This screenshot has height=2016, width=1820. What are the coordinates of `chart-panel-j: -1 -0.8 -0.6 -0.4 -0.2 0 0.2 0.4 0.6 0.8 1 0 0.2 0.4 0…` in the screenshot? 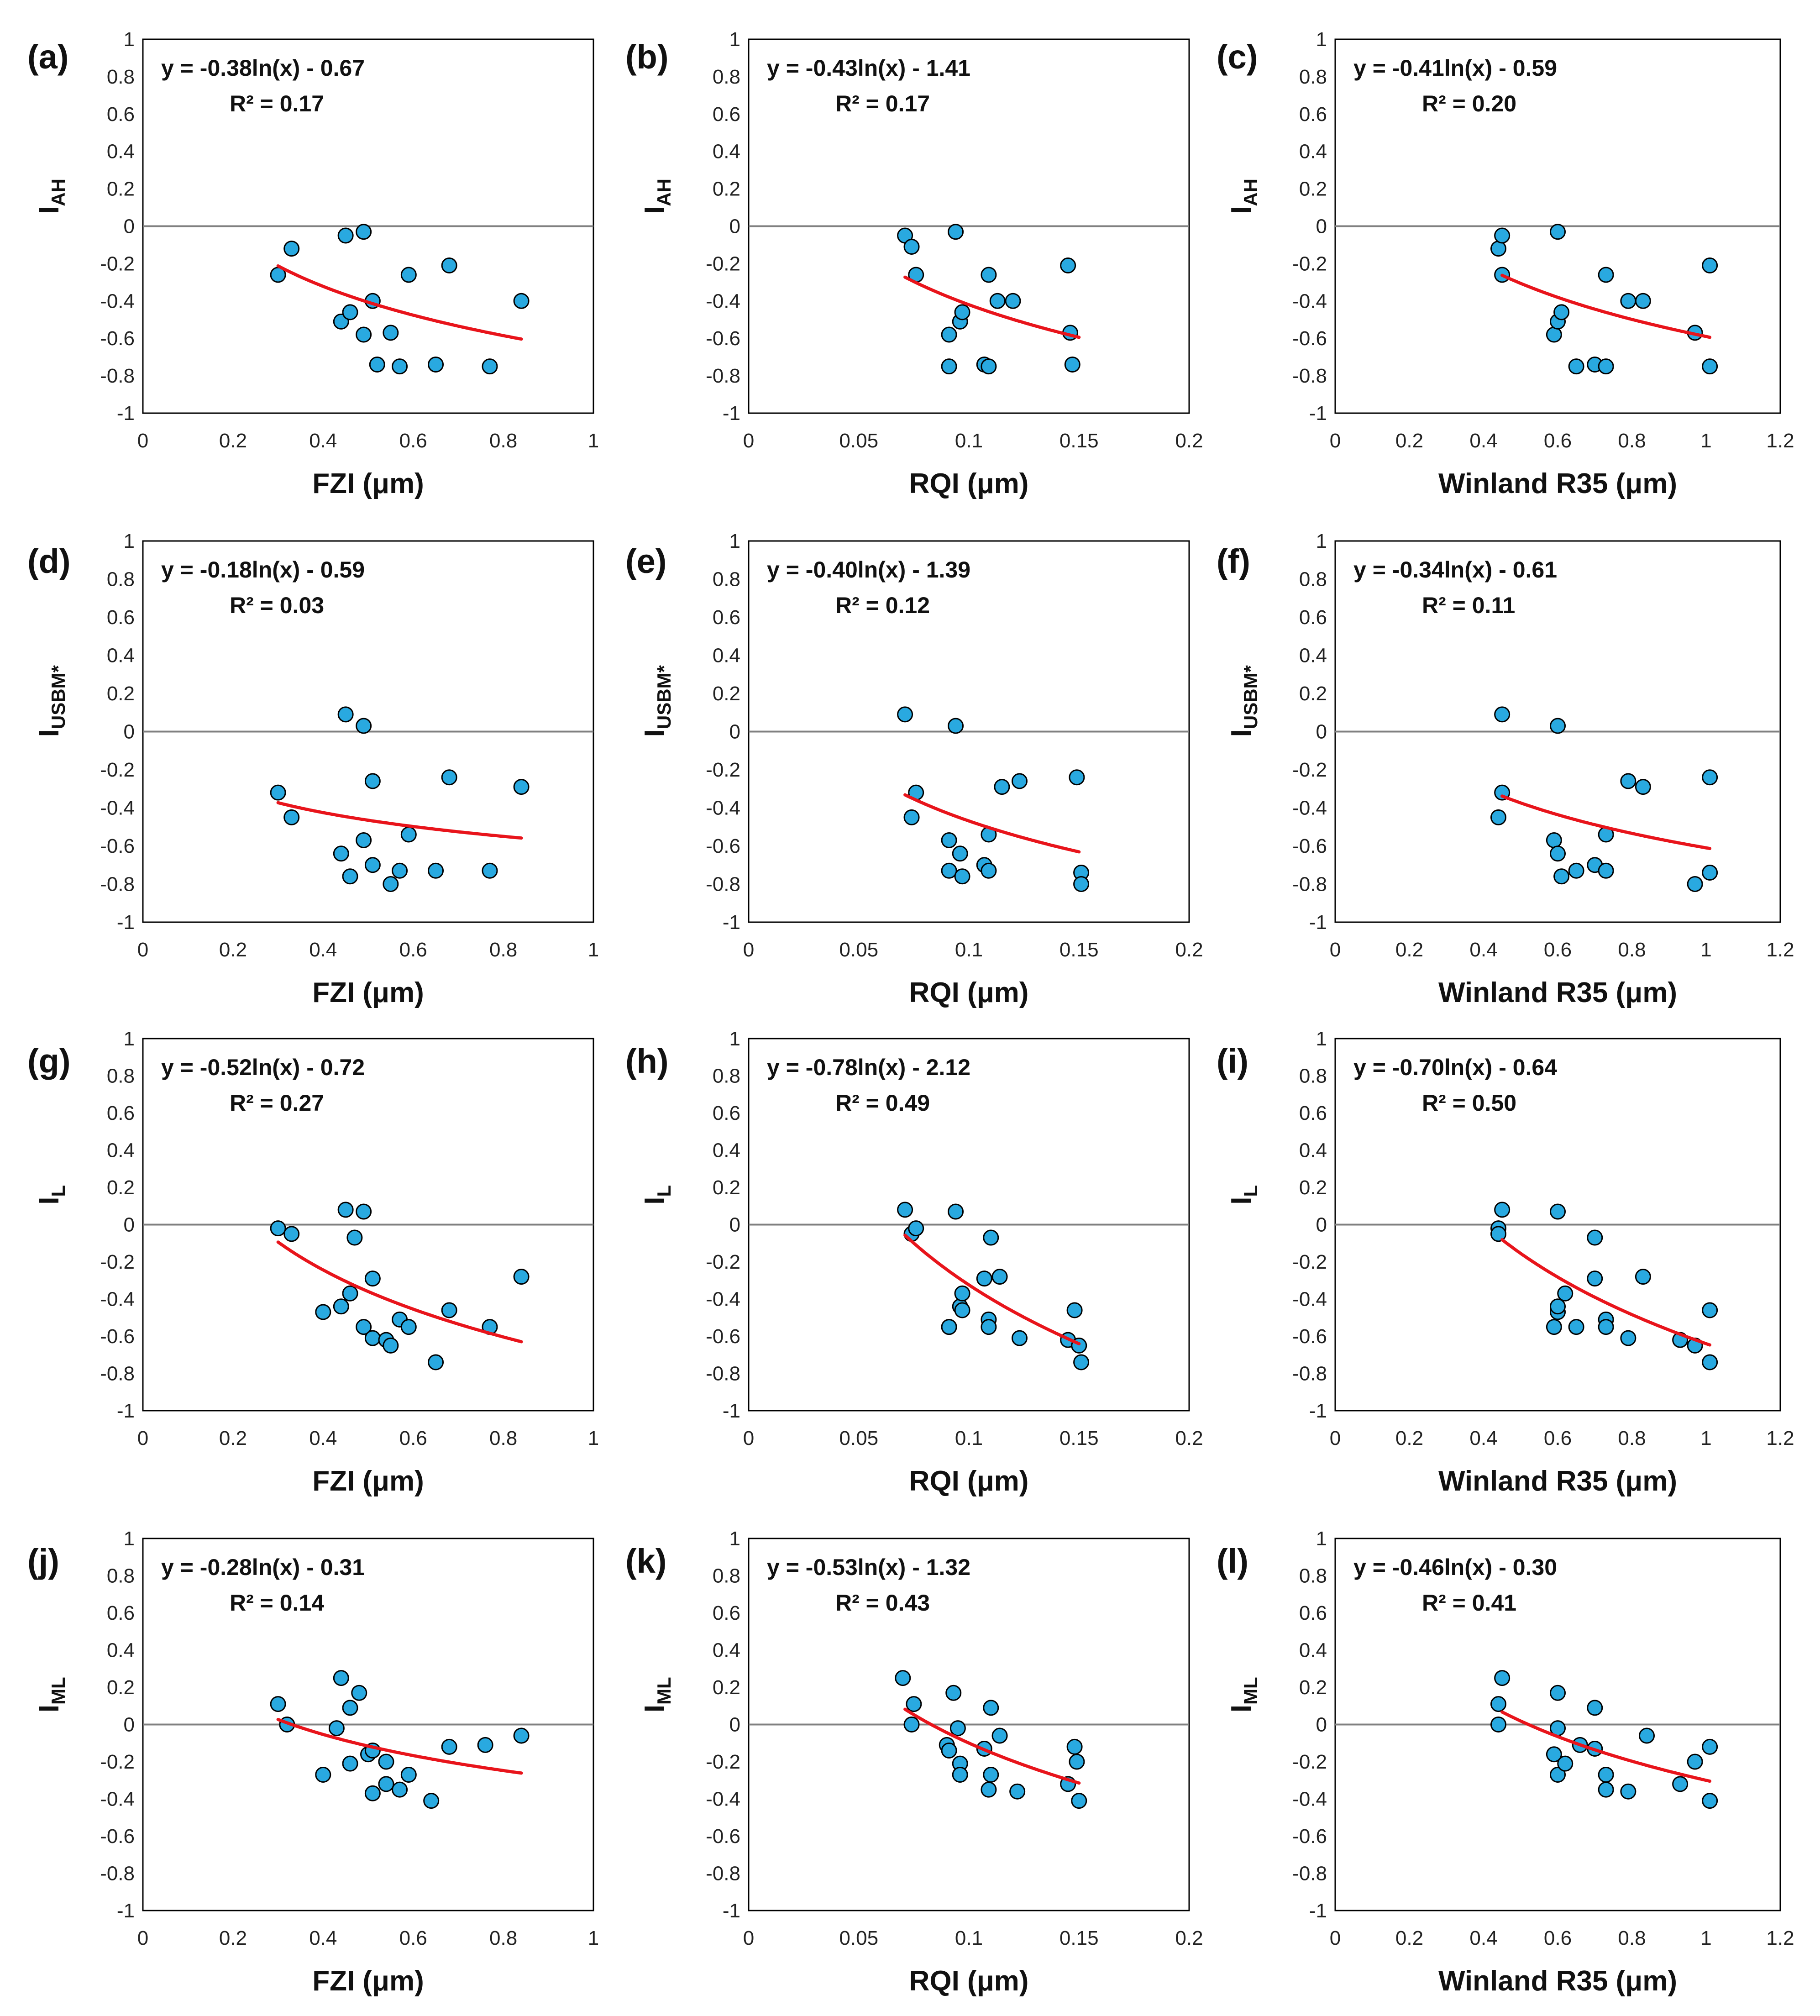 It's located at (313, 1763).